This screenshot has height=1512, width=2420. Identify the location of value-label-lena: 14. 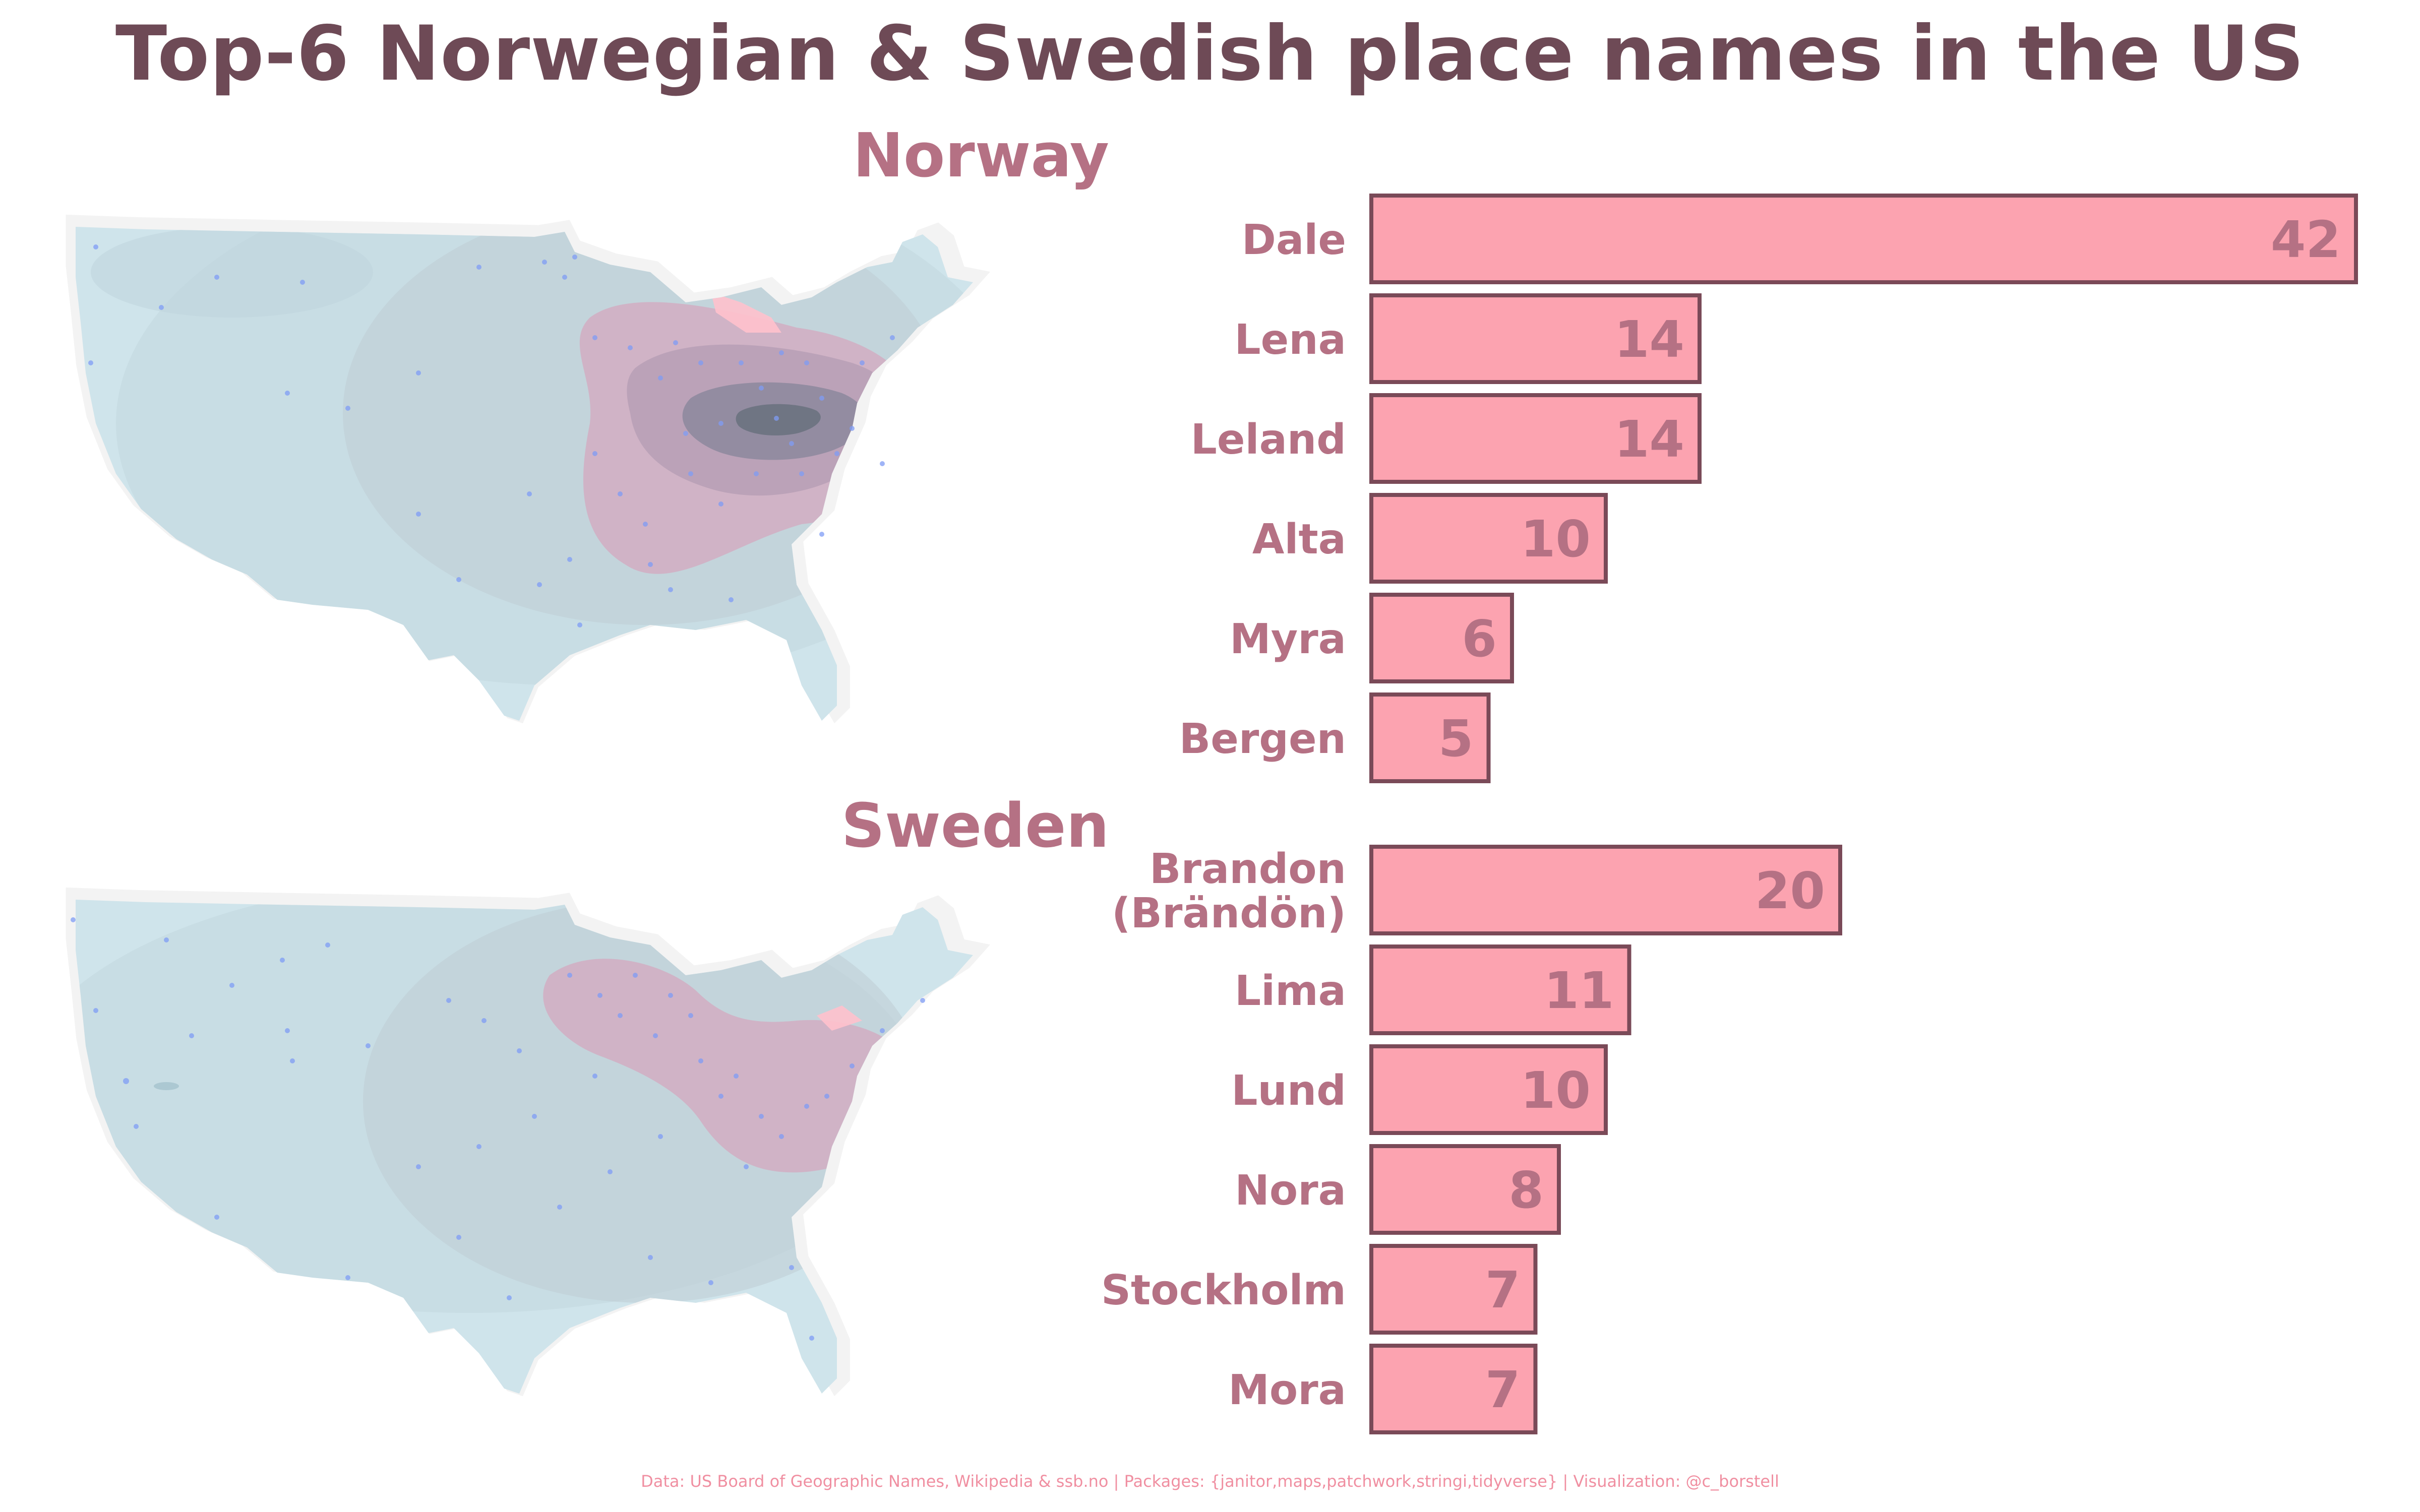
(1649, 339).